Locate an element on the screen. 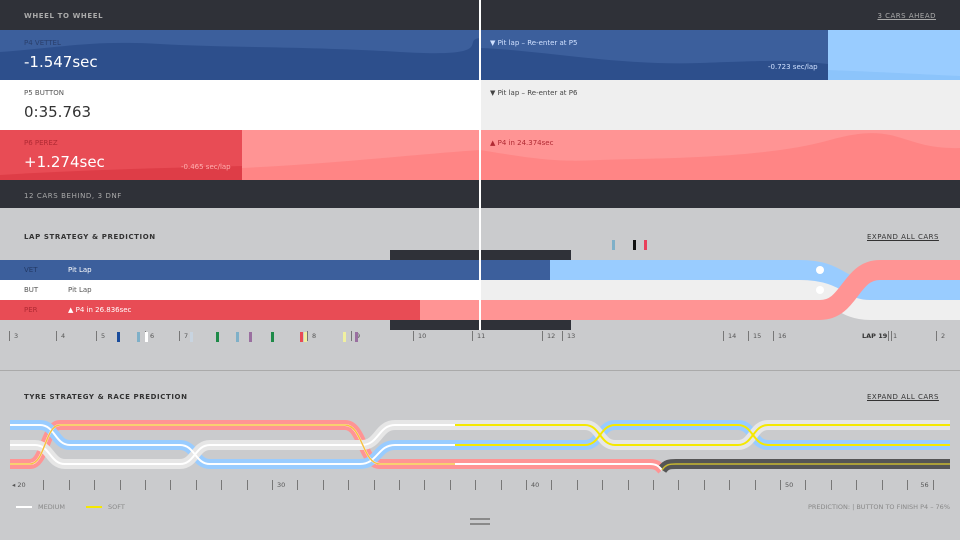 The height and width of the screenshot is (540, 960). perez-prediction-track is located at coordinates (803, 466).